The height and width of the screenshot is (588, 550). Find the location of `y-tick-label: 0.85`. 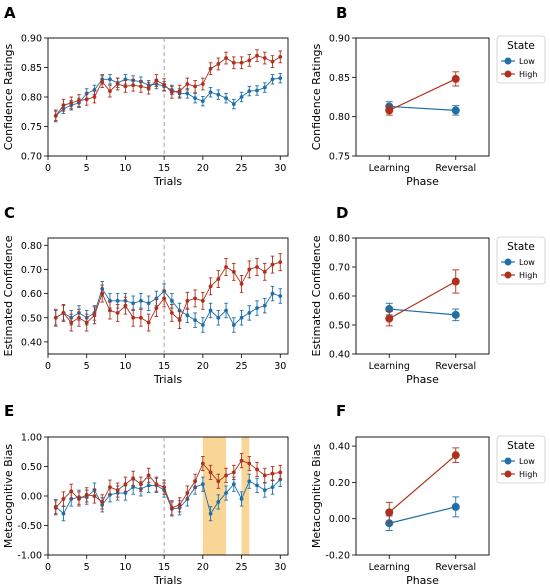

y-tick-label: 0.85 is located at coordinates (339, 78).